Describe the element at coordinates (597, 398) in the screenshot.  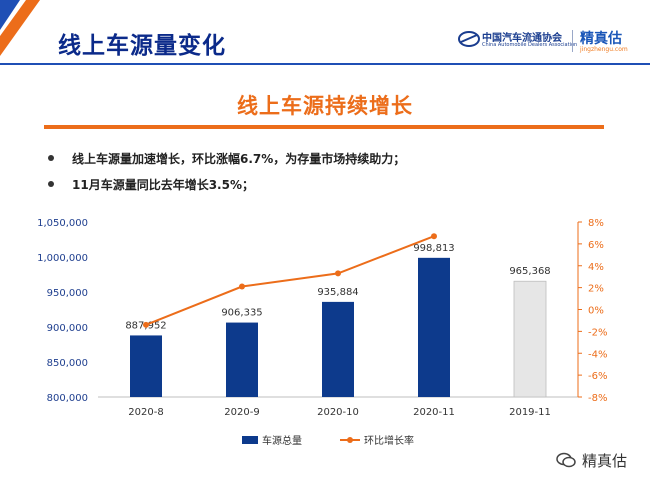
I see `y-right-tick-label: -8%` at that location.